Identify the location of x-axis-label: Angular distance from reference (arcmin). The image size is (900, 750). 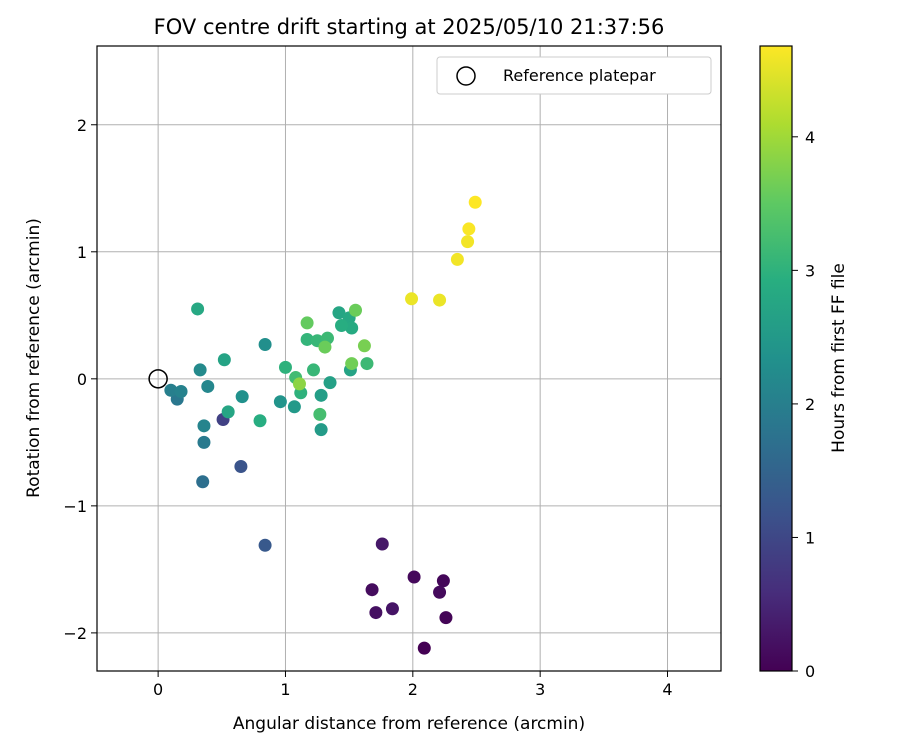
(409, 724).